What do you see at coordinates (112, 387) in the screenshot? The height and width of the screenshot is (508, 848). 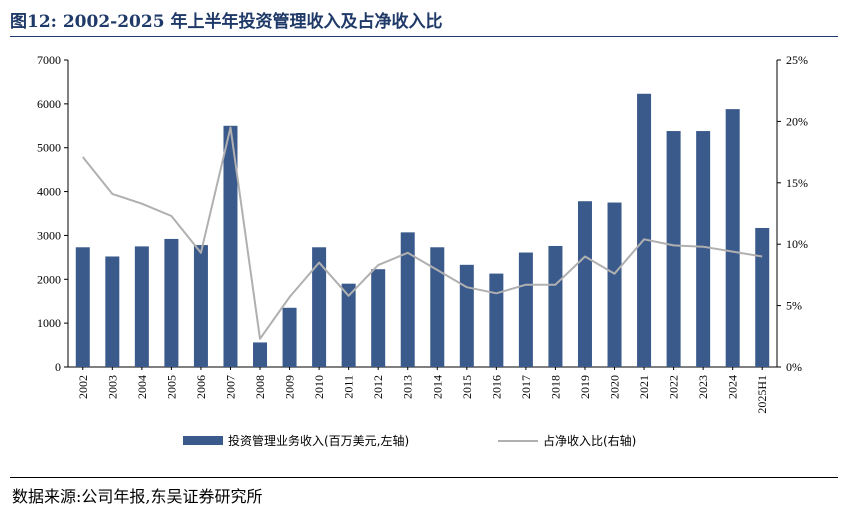 I see `x-tick-label: 2003` at bounding box center [112, 387].